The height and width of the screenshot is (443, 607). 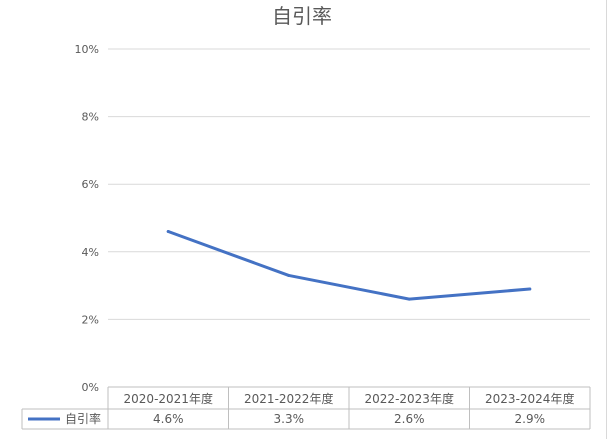 What do you see at coordinates (288, 398) in the screenshot?
I see `category-label: 2021-2022年度` at bounding box center [288, 398].